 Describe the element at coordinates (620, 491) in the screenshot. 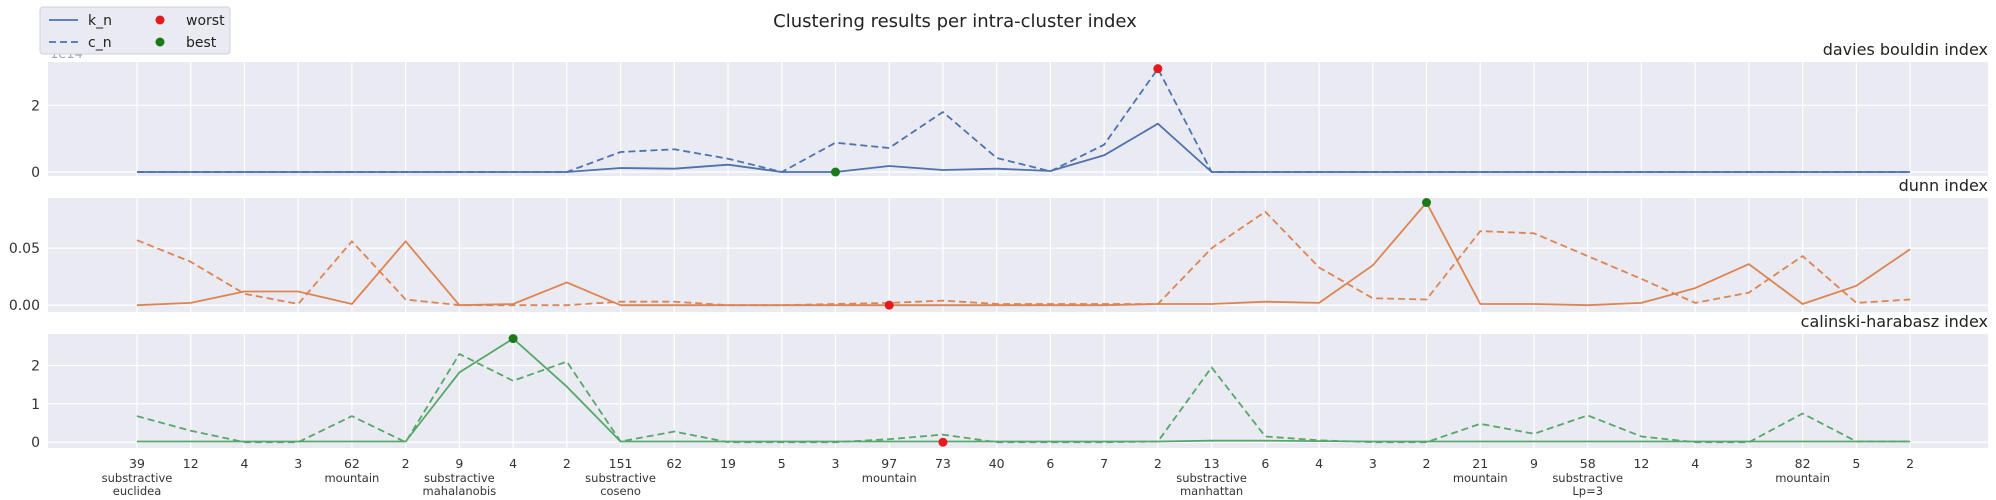

I see `x-group-label: coseno` at that location.